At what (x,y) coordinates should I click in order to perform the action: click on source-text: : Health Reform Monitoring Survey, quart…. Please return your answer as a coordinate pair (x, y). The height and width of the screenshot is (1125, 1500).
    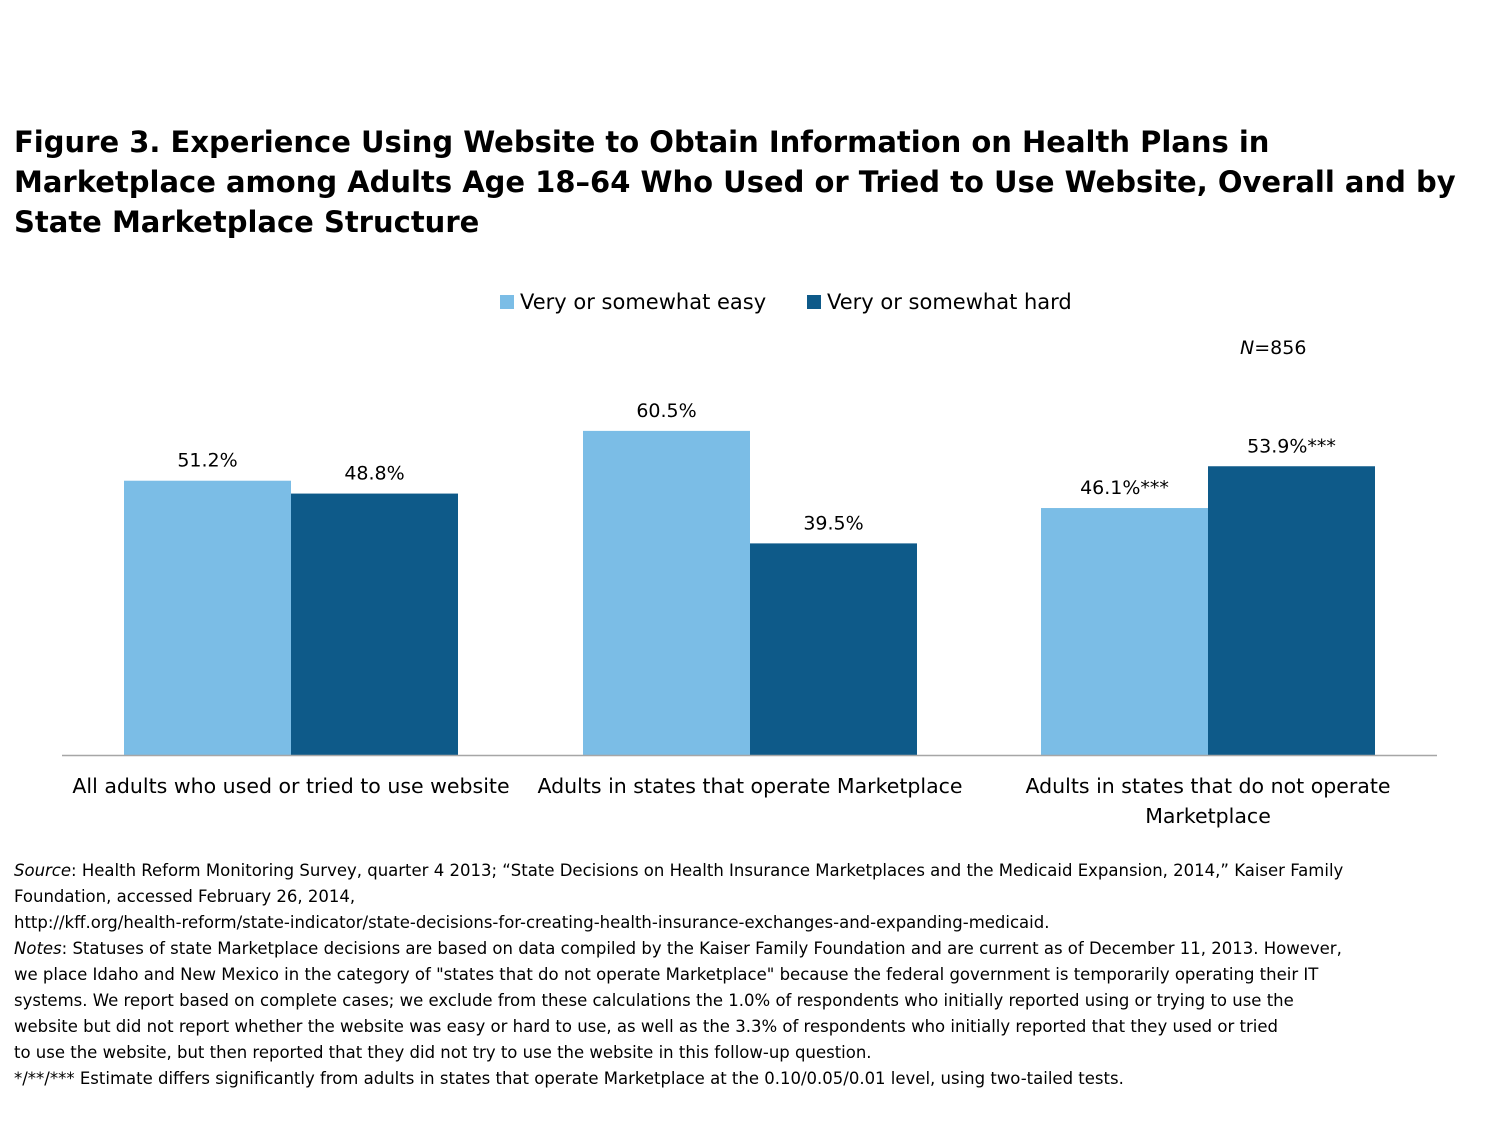
    Looking at the image, I should click on (707, 870).